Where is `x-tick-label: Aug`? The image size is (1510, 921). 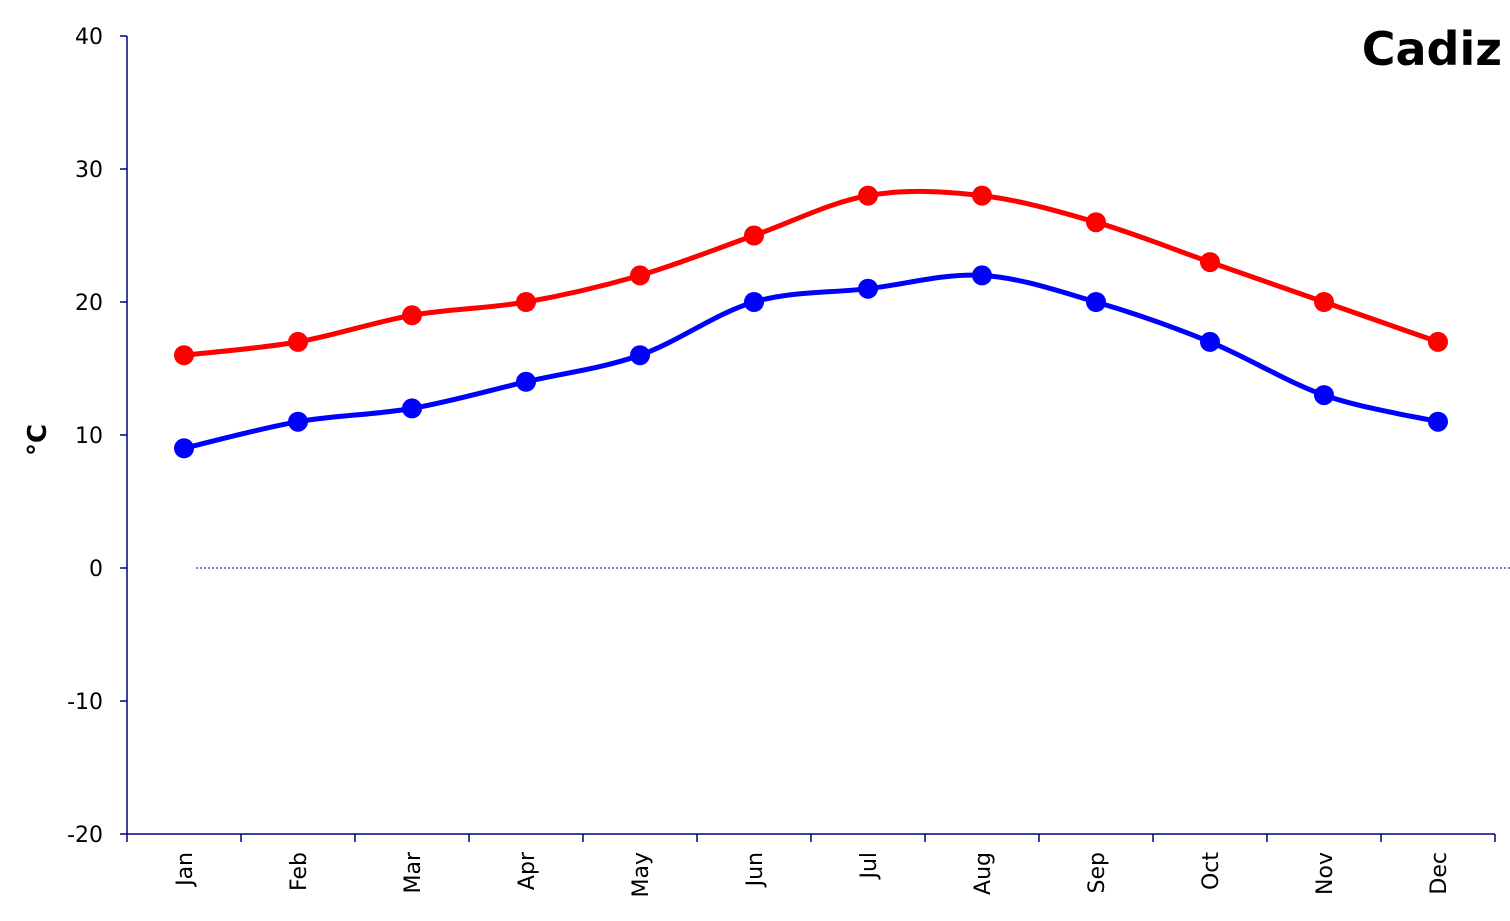
x-tick-label: Aug is located at coordinates (983, 873).